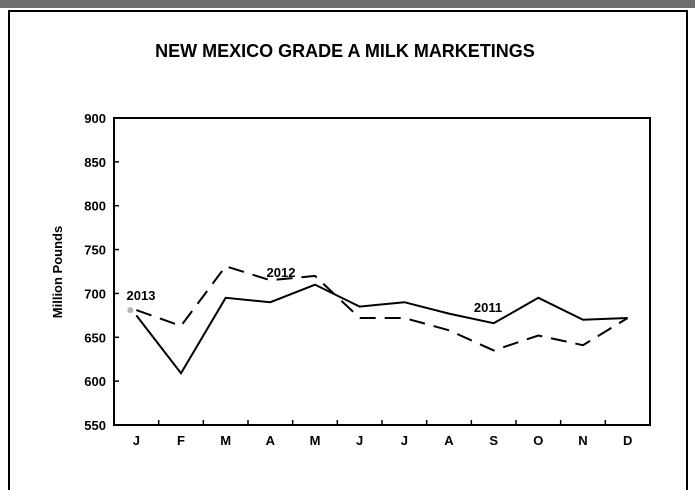 This screenshot has width=695, height=490. I want to click on y-tick-label: 850, so click(95, 162).